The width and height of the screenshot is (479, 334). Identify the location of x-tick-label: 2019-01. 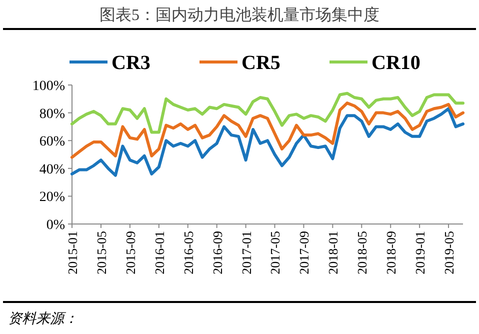
(420, 252).